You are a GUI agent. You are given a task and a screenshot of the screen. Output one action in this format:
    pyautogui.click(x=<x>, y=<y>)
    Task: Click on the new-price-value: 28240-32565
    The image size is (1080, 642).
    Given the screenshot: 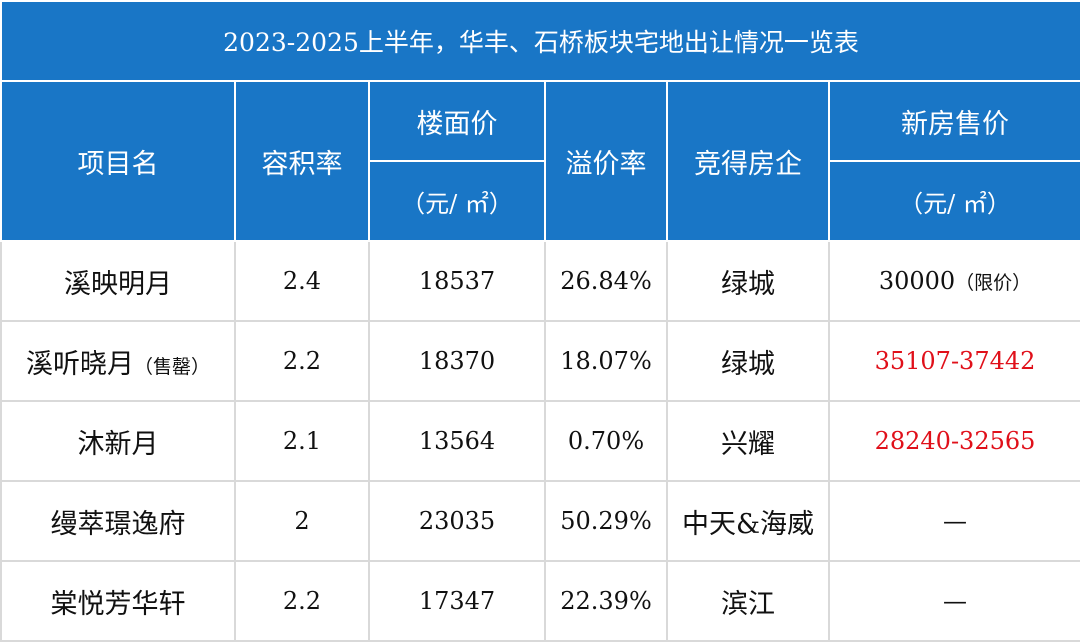 What is the action you would take?
    pyautogui.click(x=955, y=441)
    